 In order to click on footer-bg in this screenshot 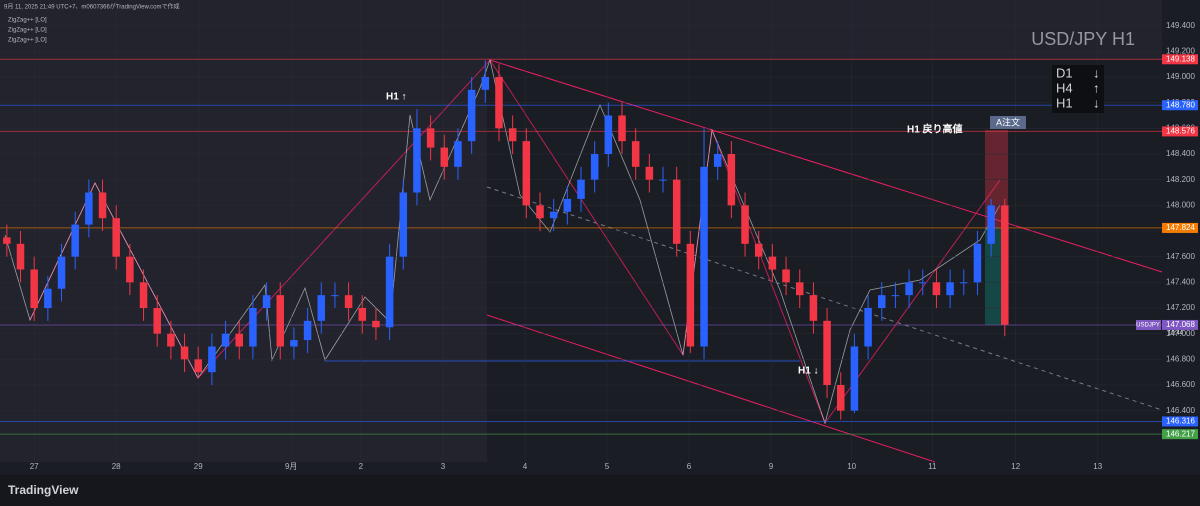, I will do `click(600, 490)`.